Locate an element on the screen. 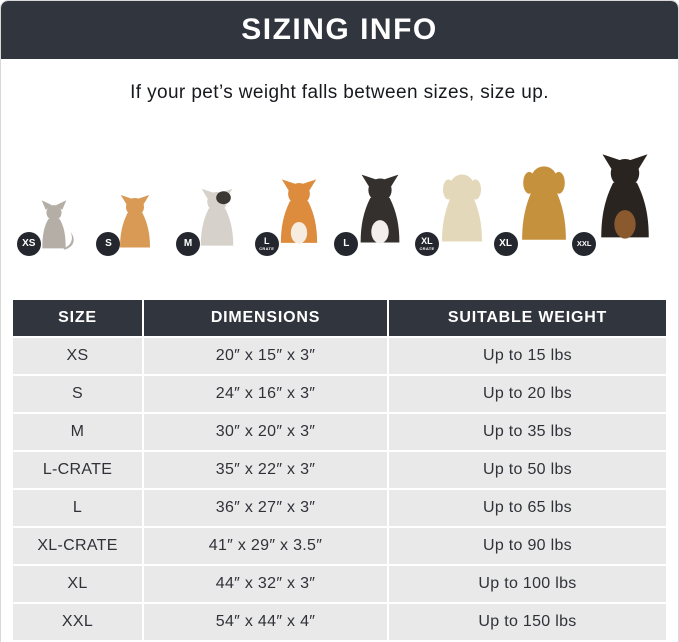  size-badge-l: L is located at coordinates (346, 244).